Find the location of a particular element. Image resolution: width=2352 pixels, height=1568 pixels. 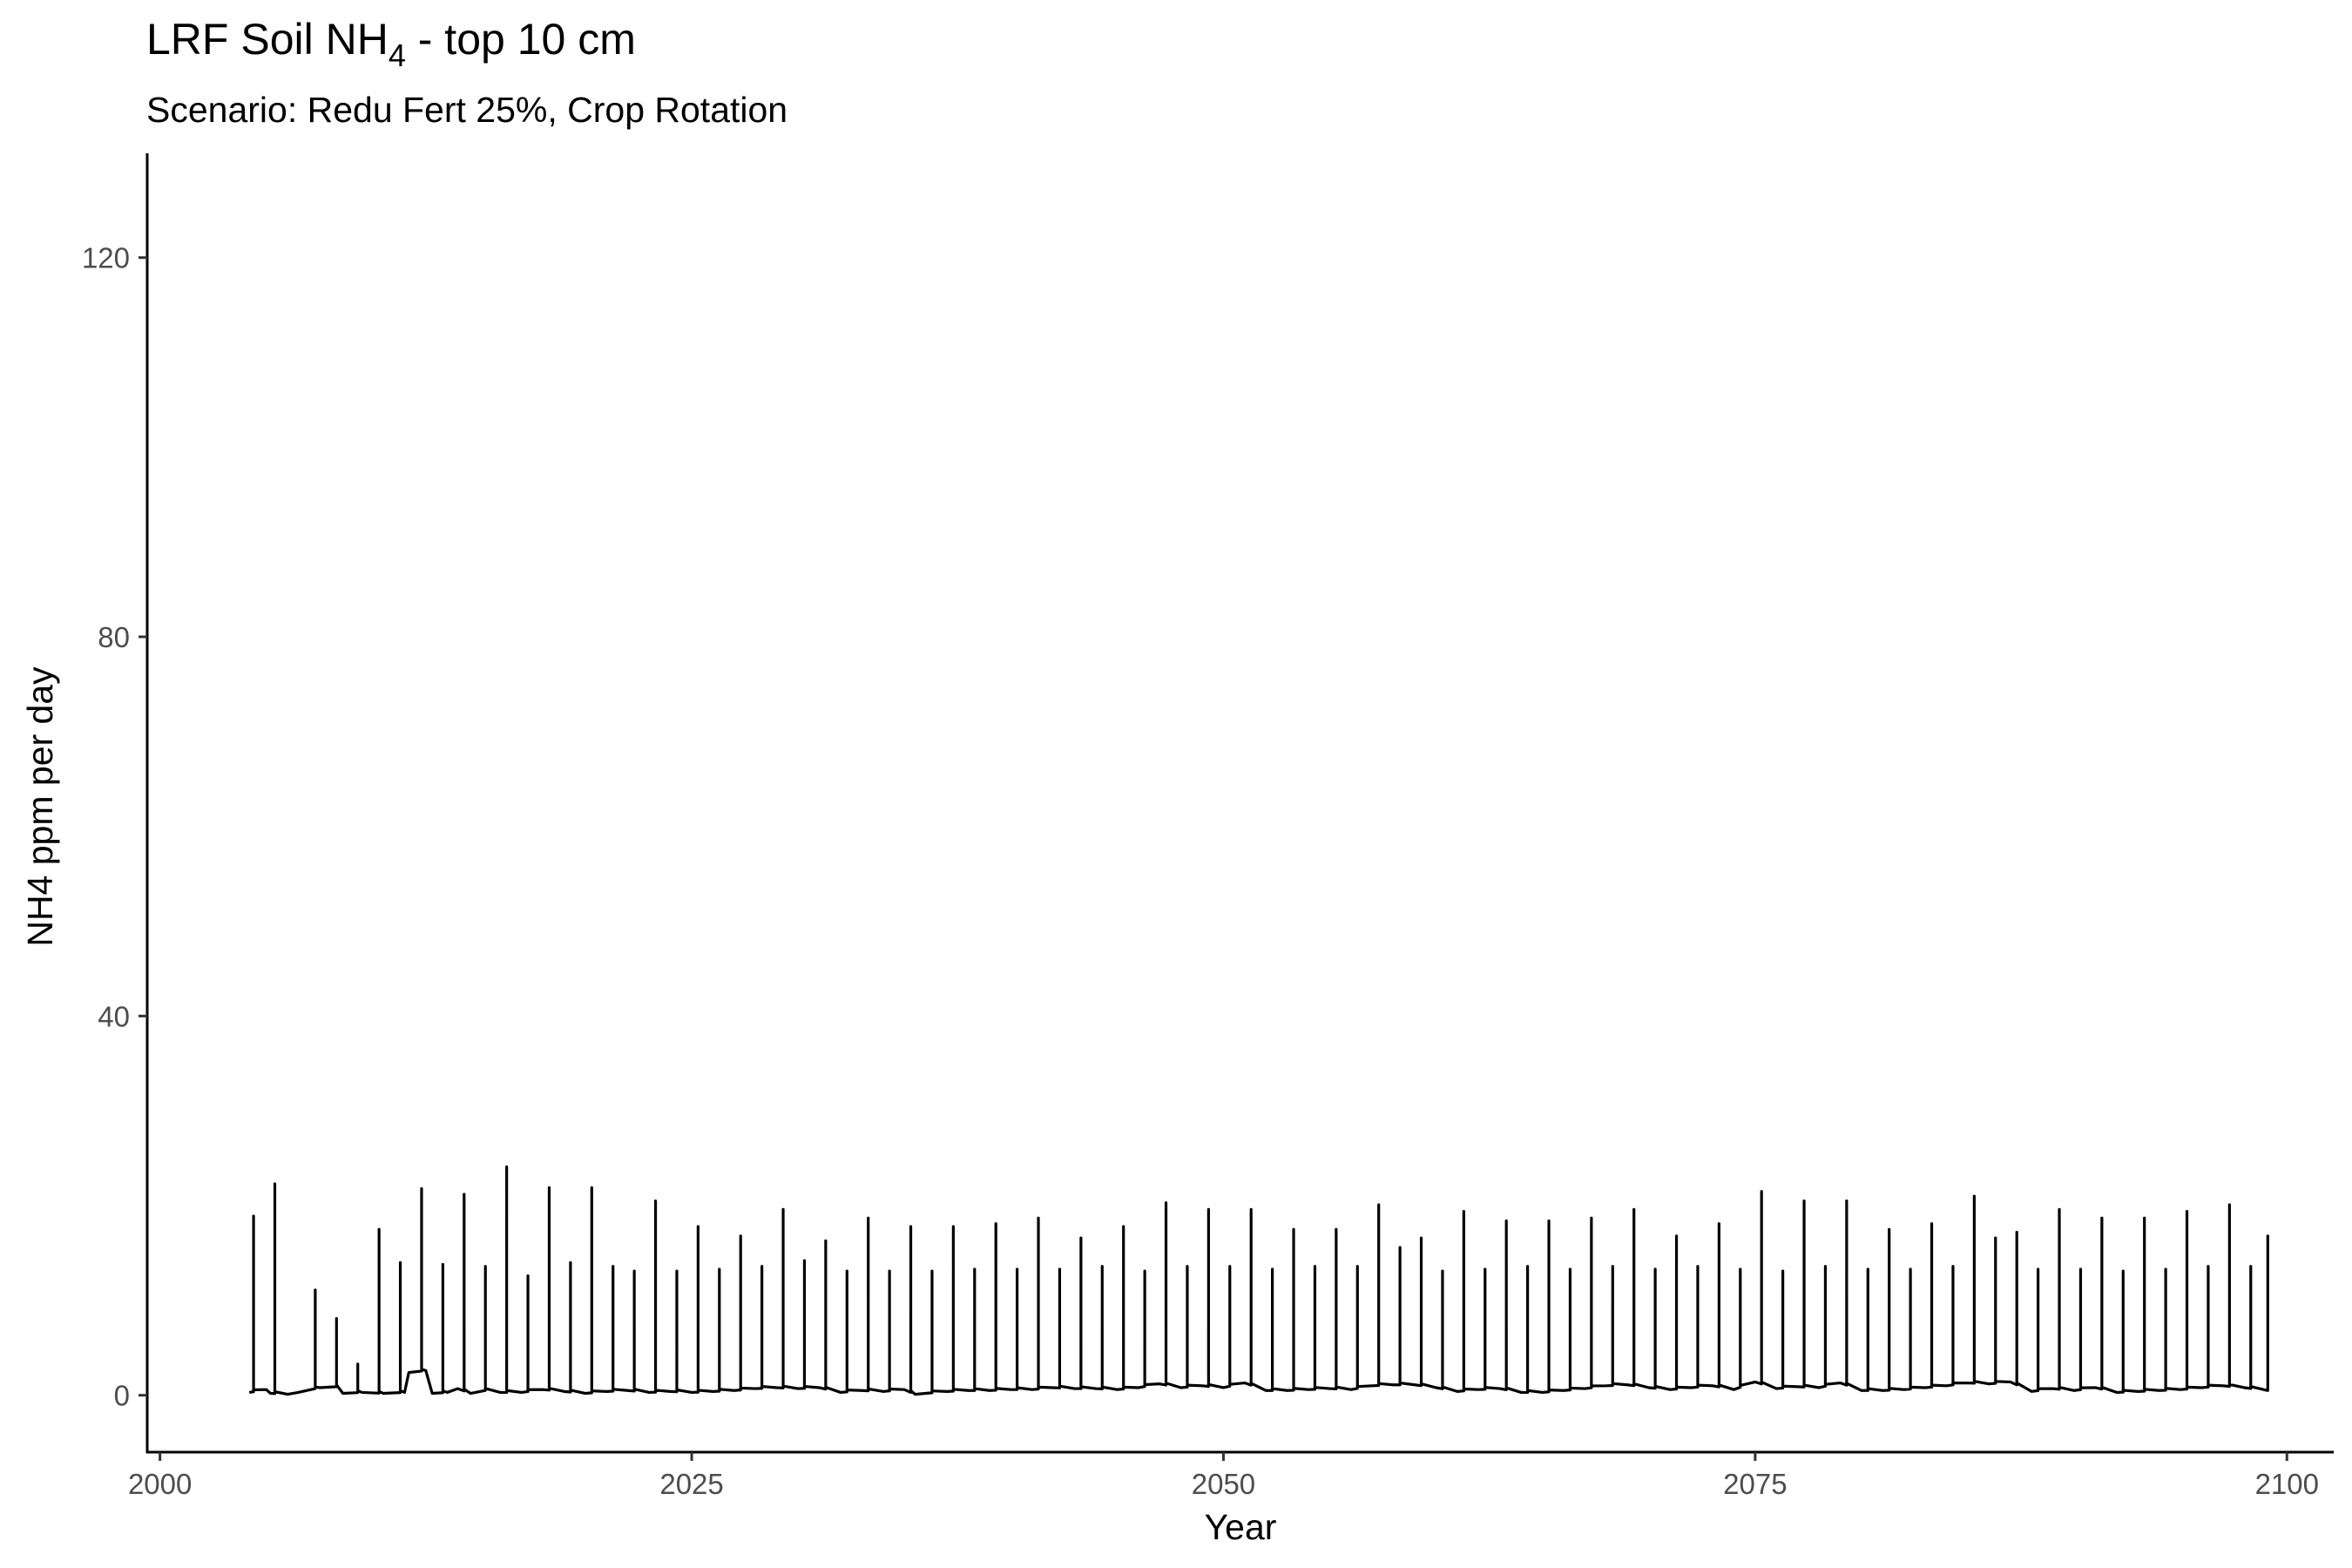

y-tick-label: 80 is located at coordinates (114, 637).